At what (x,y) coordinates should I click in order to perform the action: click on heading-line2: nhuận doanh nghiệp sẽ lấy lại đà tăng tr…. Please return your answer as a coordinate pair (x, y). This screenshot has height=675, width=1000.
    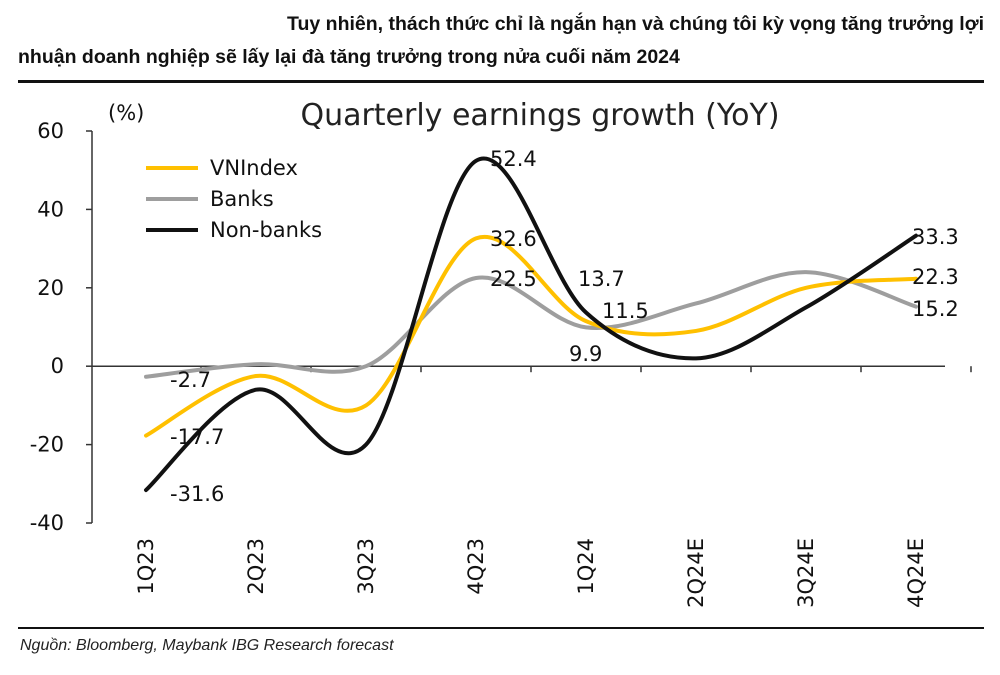
    Looking at the image, I should click on (349, 57).